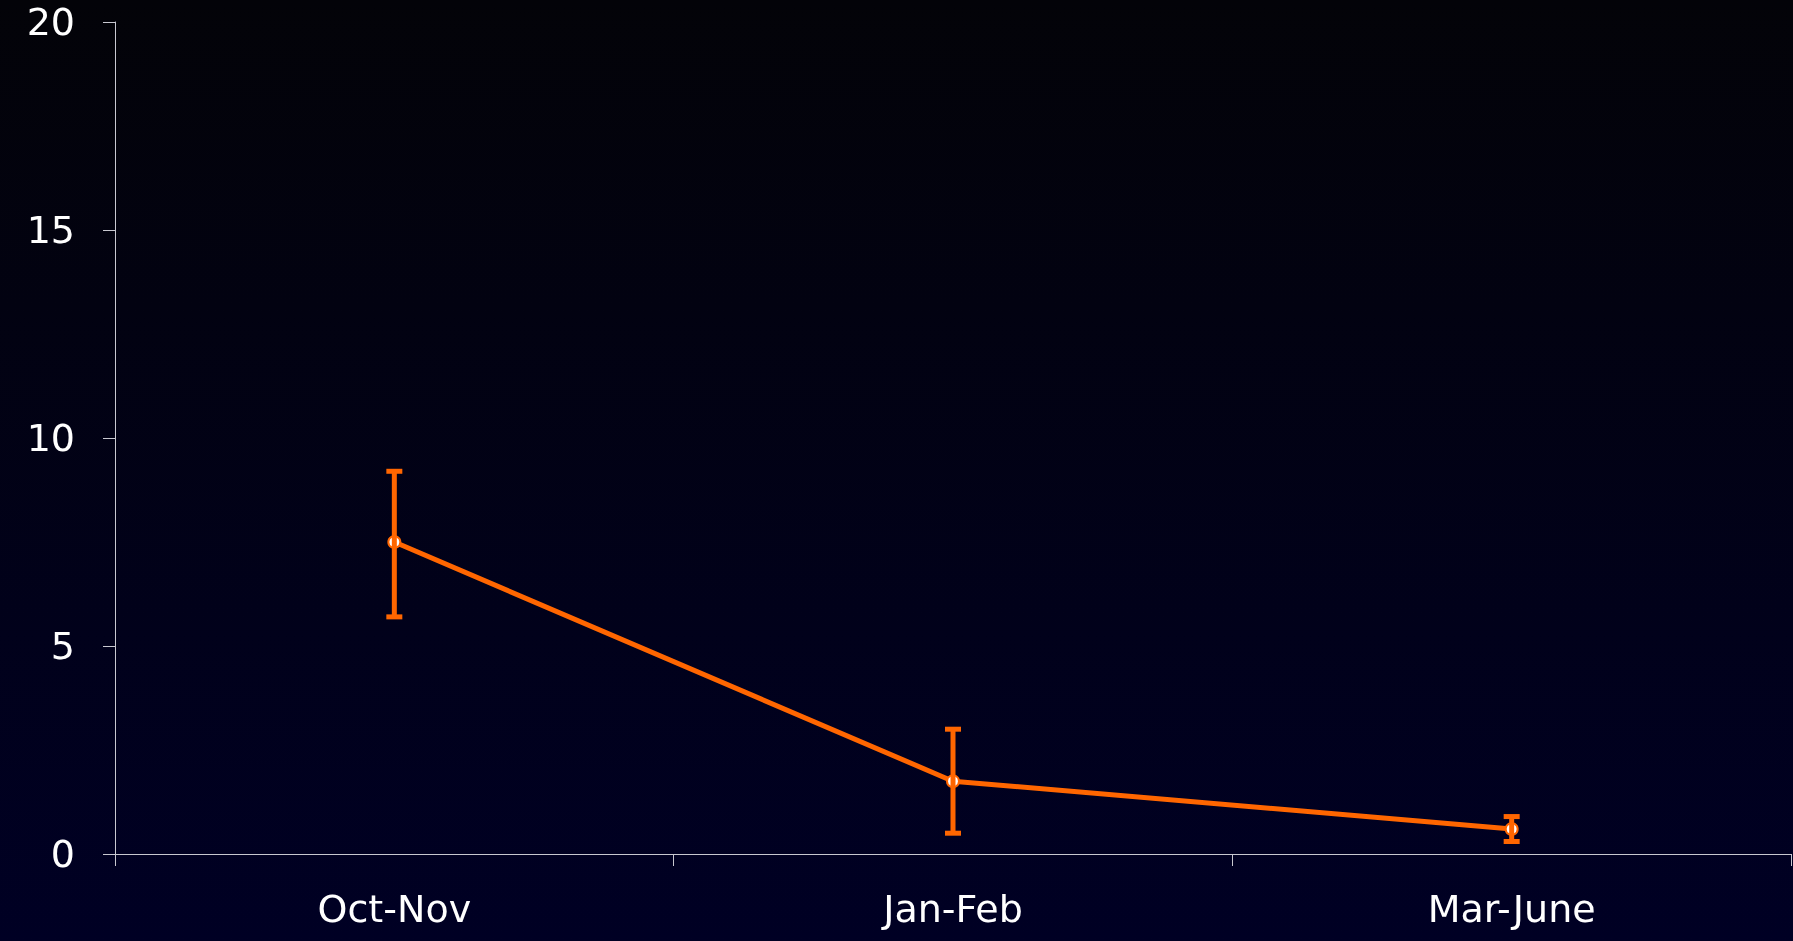  What do you see at coordinates (1511, 909) in the screenshot?
I see `x-tick-label: Mar-June` at bounding box center [1511, 909].